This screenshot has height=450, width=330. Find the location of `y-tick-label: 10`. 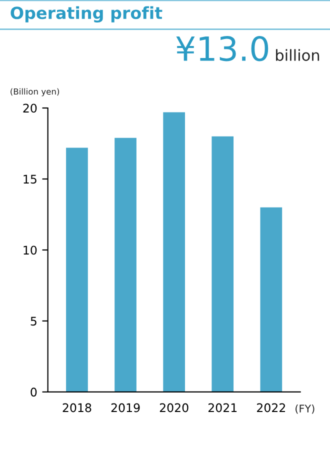

y-tick-label: 10 is located at coordinates (30, 250).